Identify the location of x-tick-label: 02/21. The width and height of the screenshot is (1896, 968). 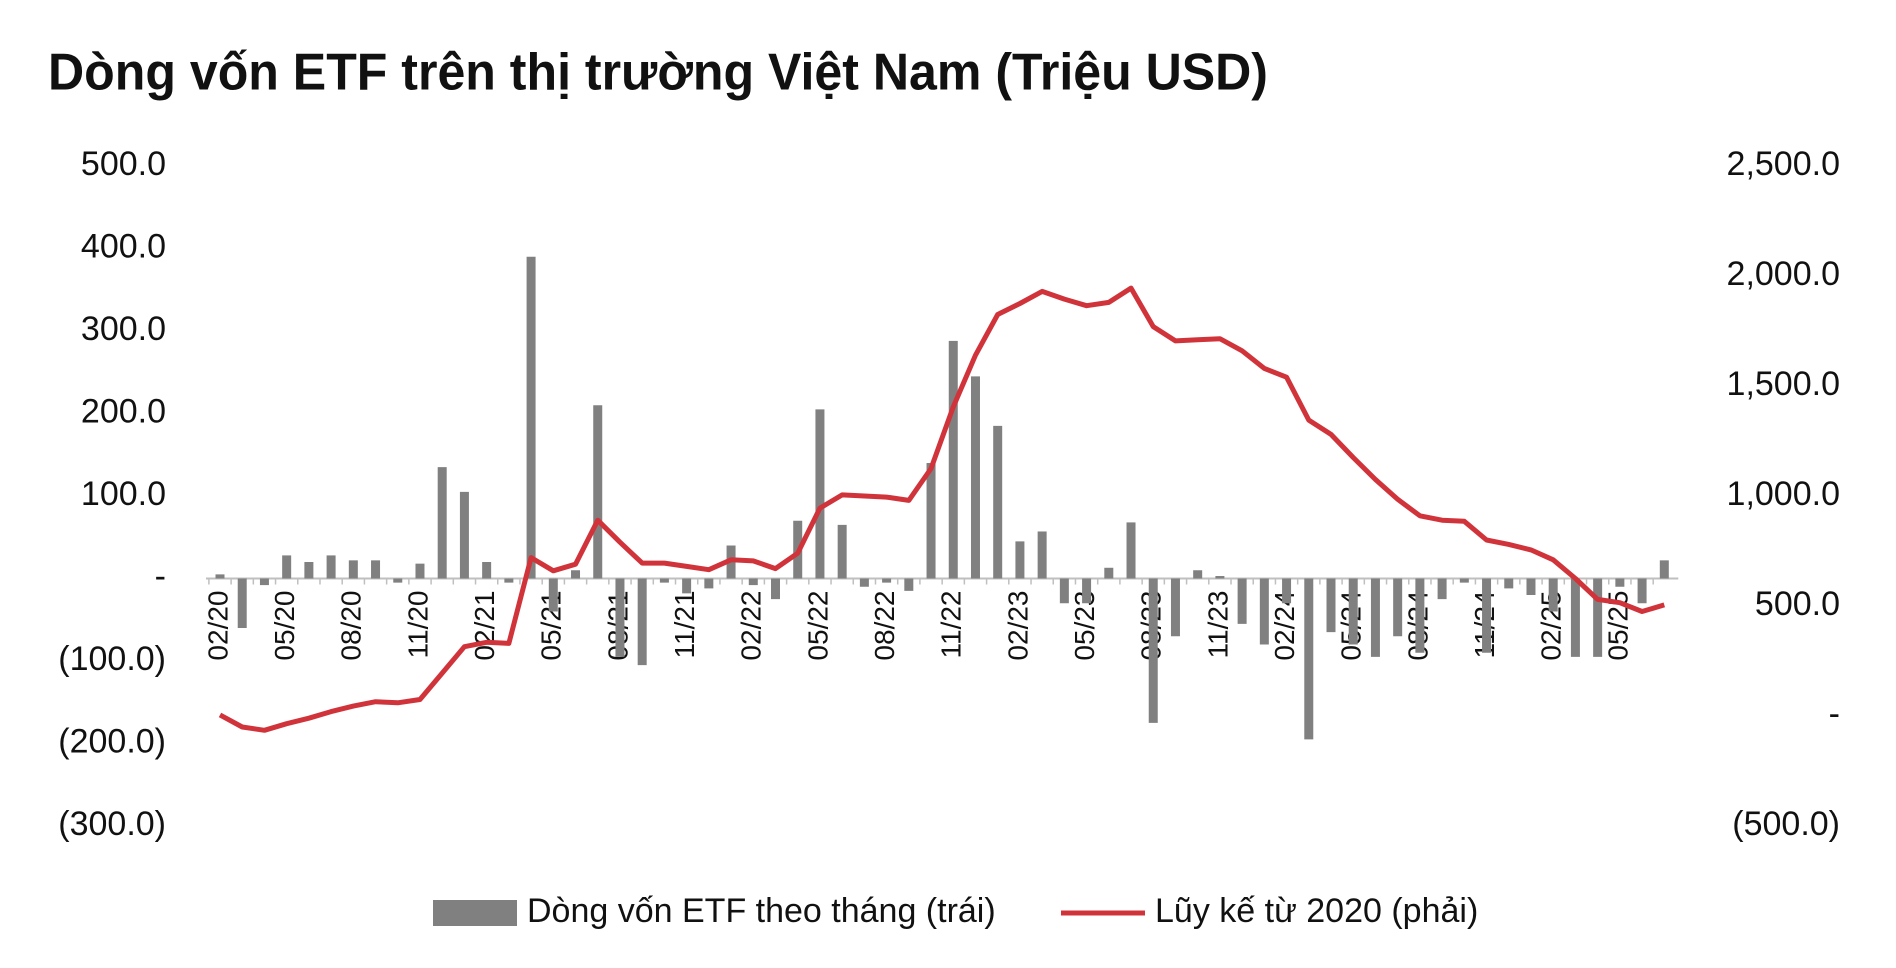
(484, 626).